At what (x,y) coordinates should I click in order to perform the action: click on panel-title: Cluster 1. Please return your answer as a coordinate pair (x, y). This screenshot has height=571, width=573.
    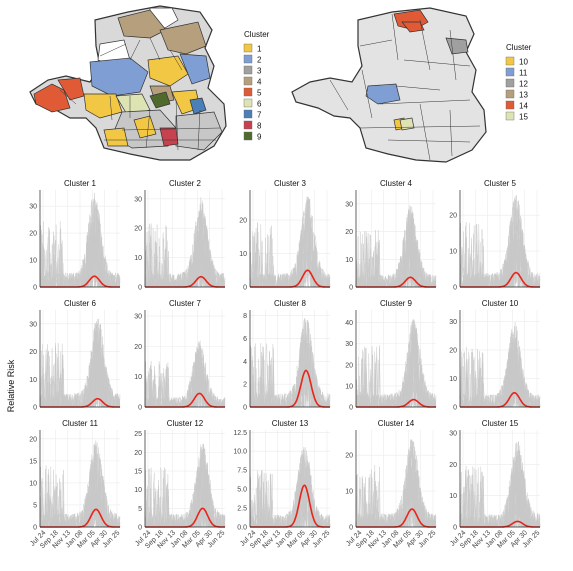
    Looking at the image, I should click on (80, 183).